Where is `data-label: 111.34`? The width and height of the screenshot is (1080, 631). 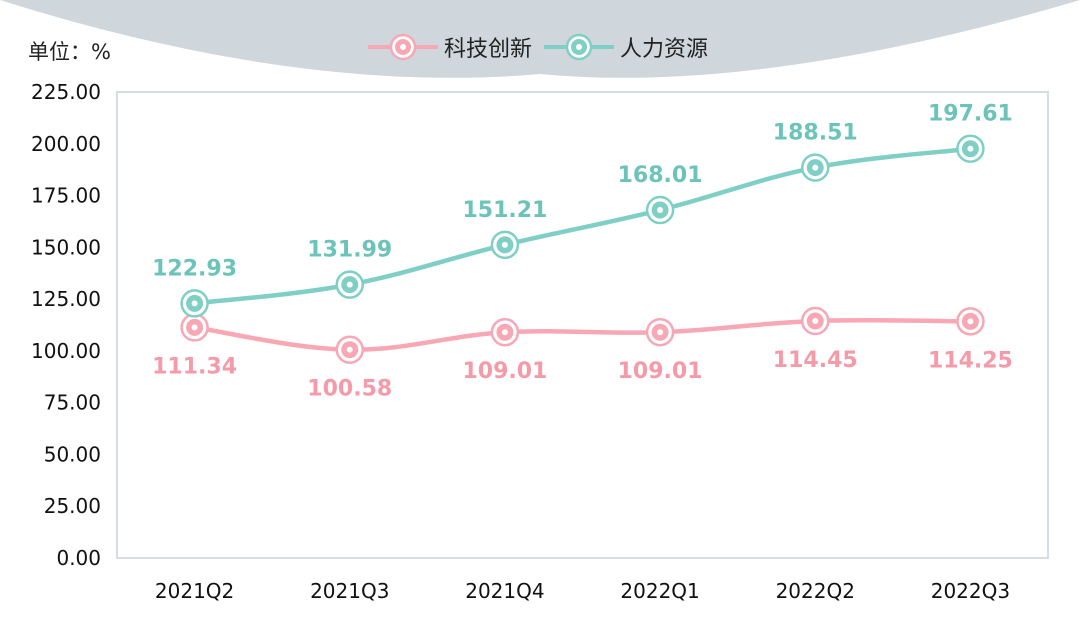
data-label: 111.34 is located at coordinates (194, 366).